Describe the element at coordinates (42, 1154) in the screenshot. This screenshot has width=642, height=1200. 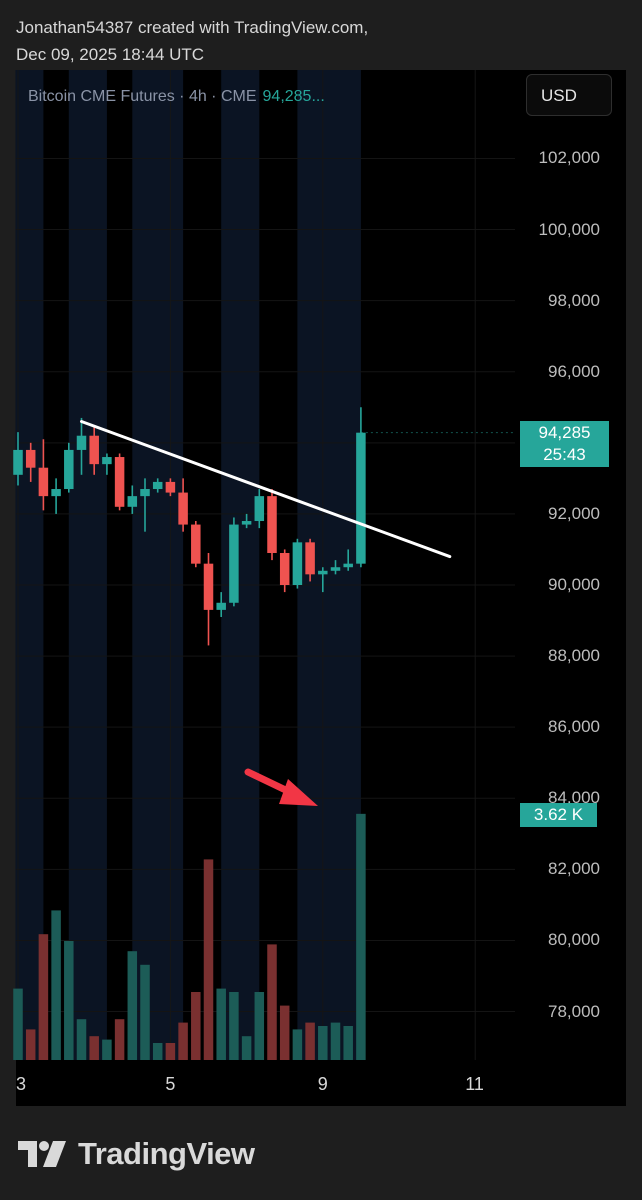
I see `tradingview-logo-icon` at that location.